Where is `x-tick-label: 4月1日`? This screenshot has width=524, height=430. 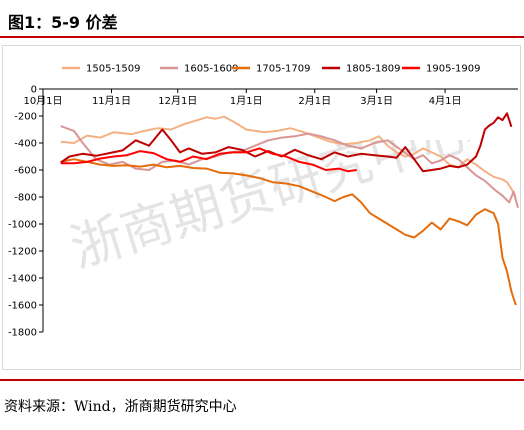
x-tick-label: 4月1日 is located at coordinates (445, 101).